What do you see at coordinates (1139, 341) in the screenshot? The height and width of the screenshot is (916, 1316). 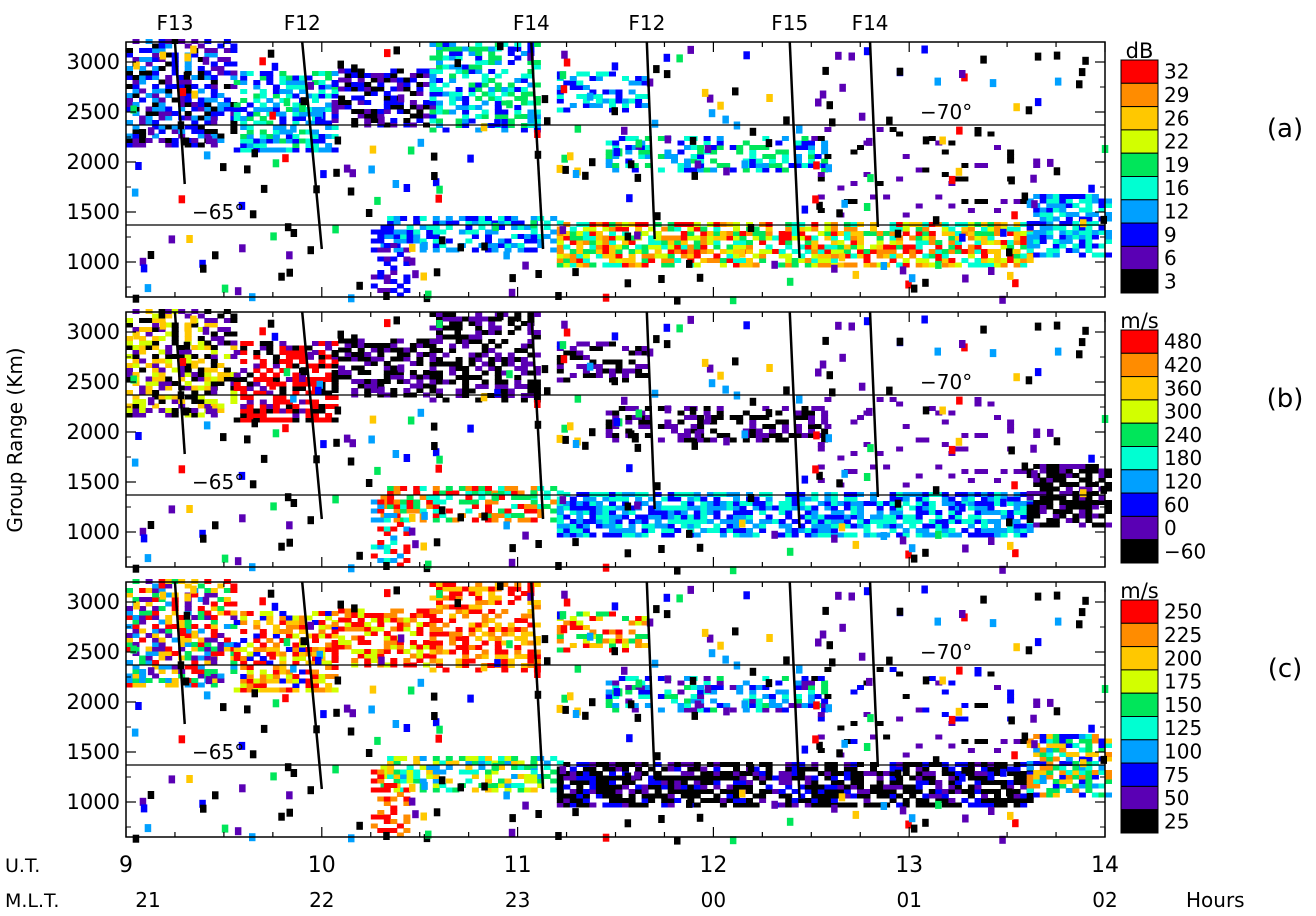 I see `colorbar-swatch` at bounding box center [1139, 341].